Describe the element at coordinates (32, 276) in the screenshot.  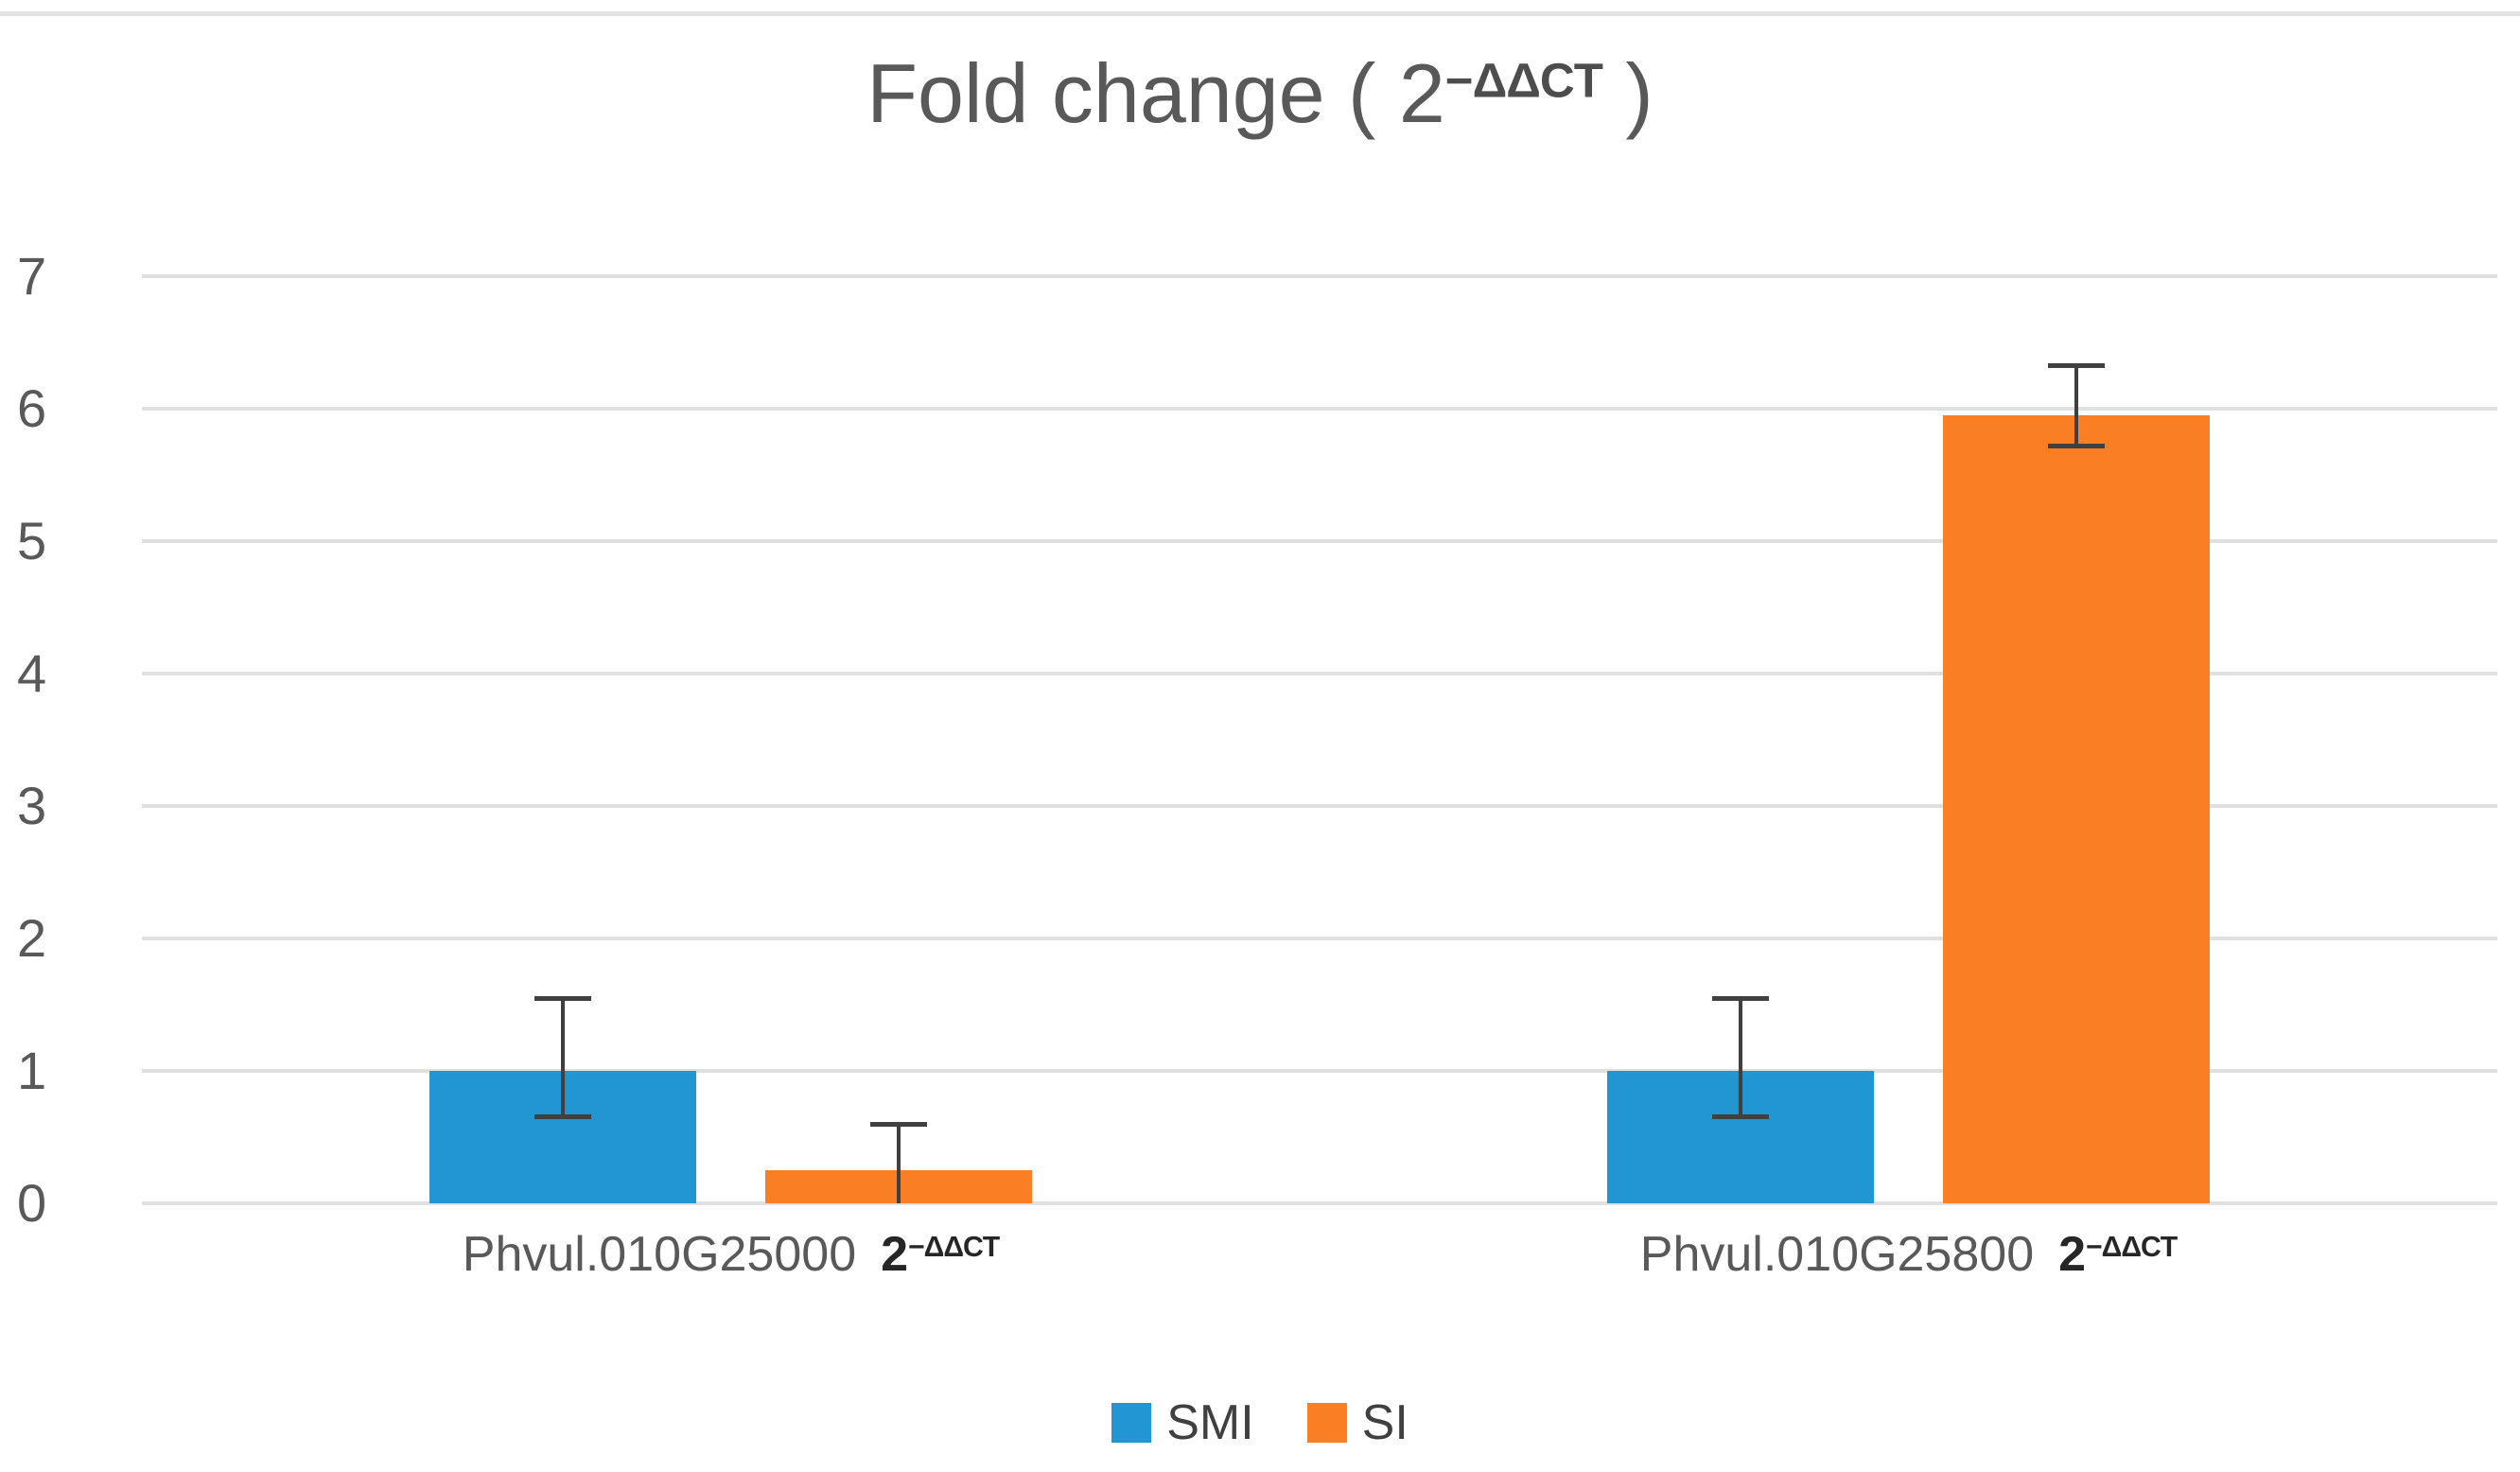
I see `y-axis-tick-label-7: 7` at that location.